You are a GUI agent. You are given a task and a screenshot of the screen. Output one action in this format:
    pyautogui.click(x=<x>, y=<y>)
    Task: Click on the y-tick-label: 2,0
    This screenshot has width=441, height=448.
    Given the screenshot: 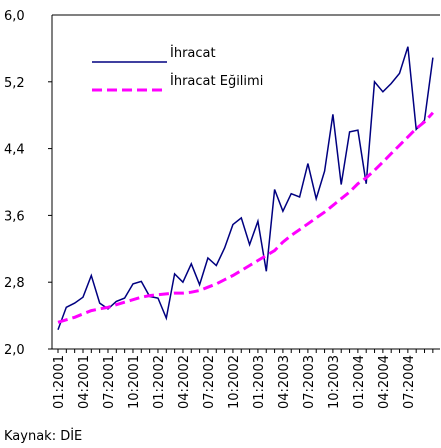 What is the action you would take?
    pyautogui.click(x=14, y=350)
    